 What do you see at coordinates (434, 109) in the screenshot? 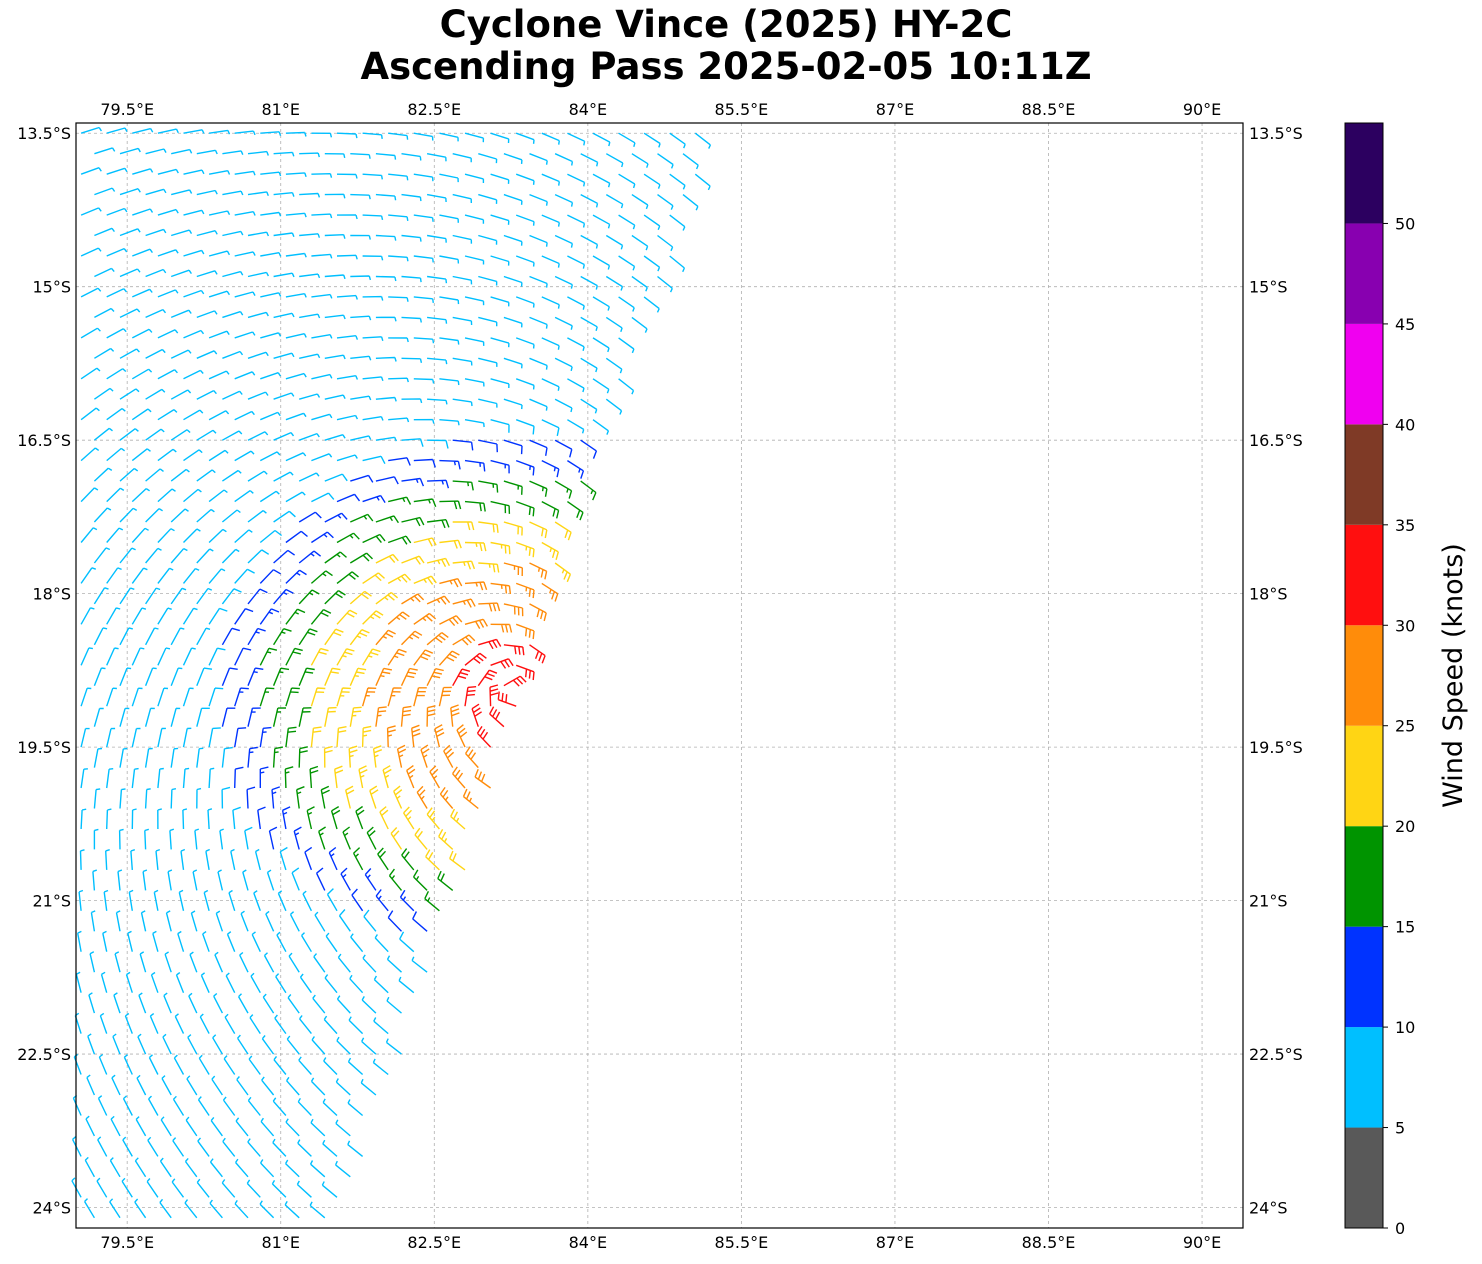
I see `x-tick-label-top: 82.5°E` at bounding box center [434, 109].